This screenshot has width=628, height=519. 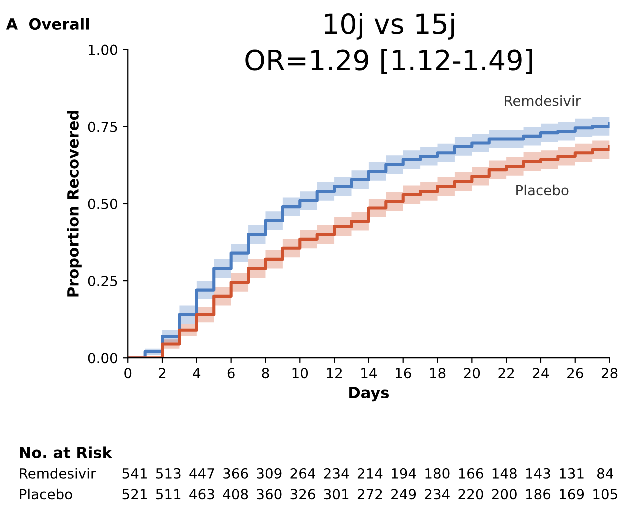 I want to click on series-label: Remdesivir, so click(x=543, y=101).